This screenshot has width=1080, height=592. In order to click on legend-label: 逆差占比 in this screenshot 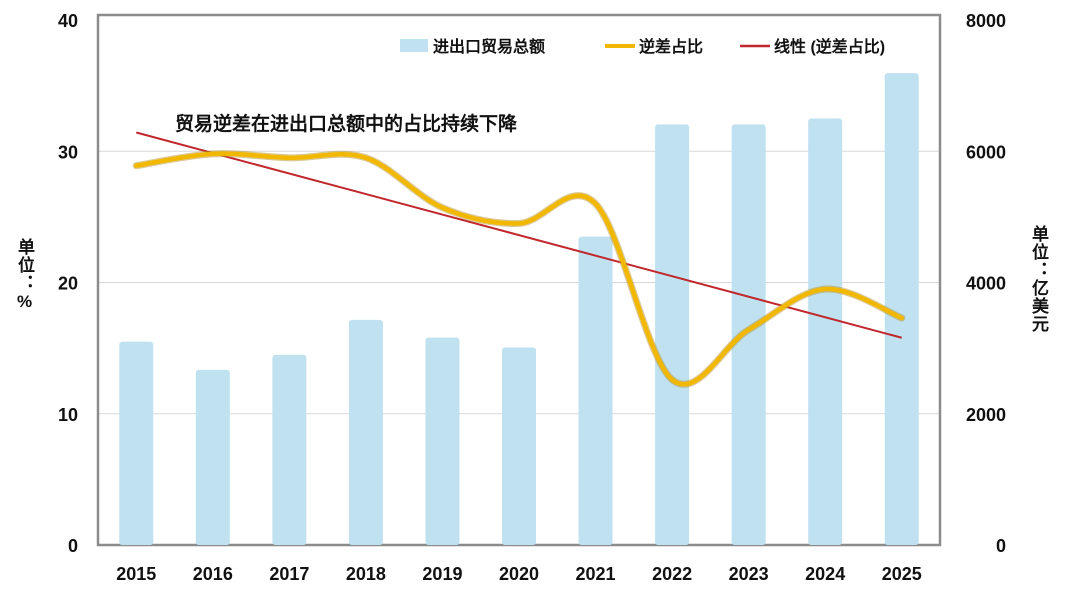, I will do `click(671, 46)`.